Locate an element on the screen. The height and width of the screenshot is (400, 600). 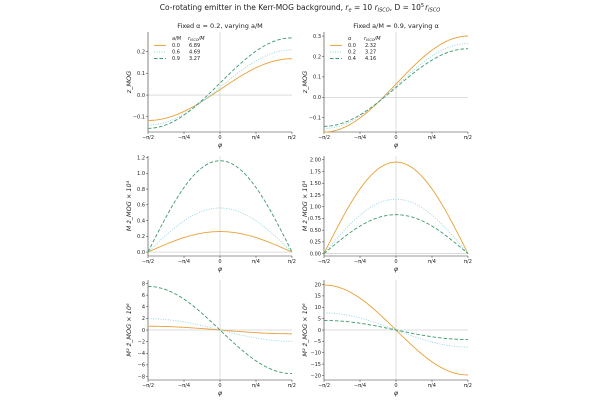
y-axis-label: M ż_MOG × 10³ is located at coordinates (305, 205).